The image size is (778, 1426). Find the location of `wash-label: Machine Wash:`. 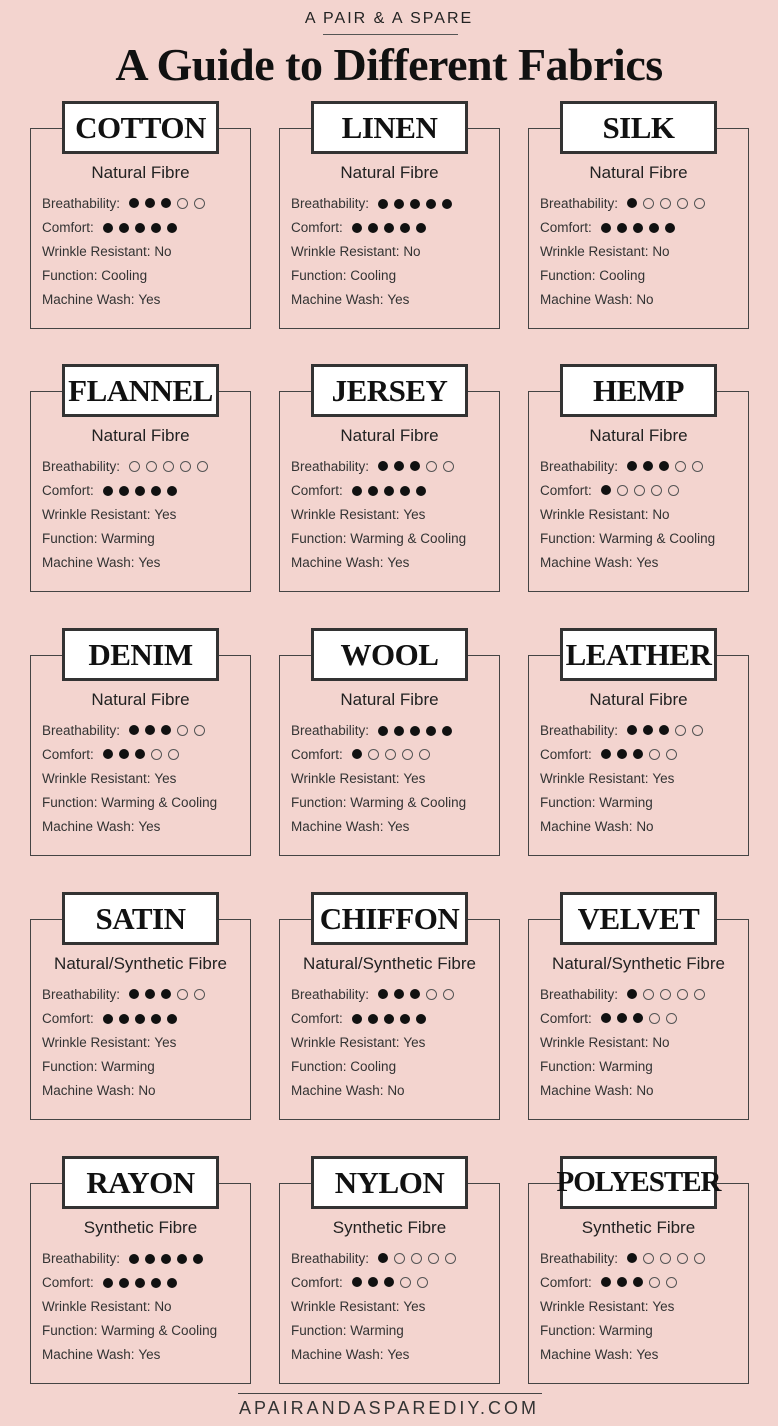

wash-label: Machine Wash: is located at coordinates (586, 299).